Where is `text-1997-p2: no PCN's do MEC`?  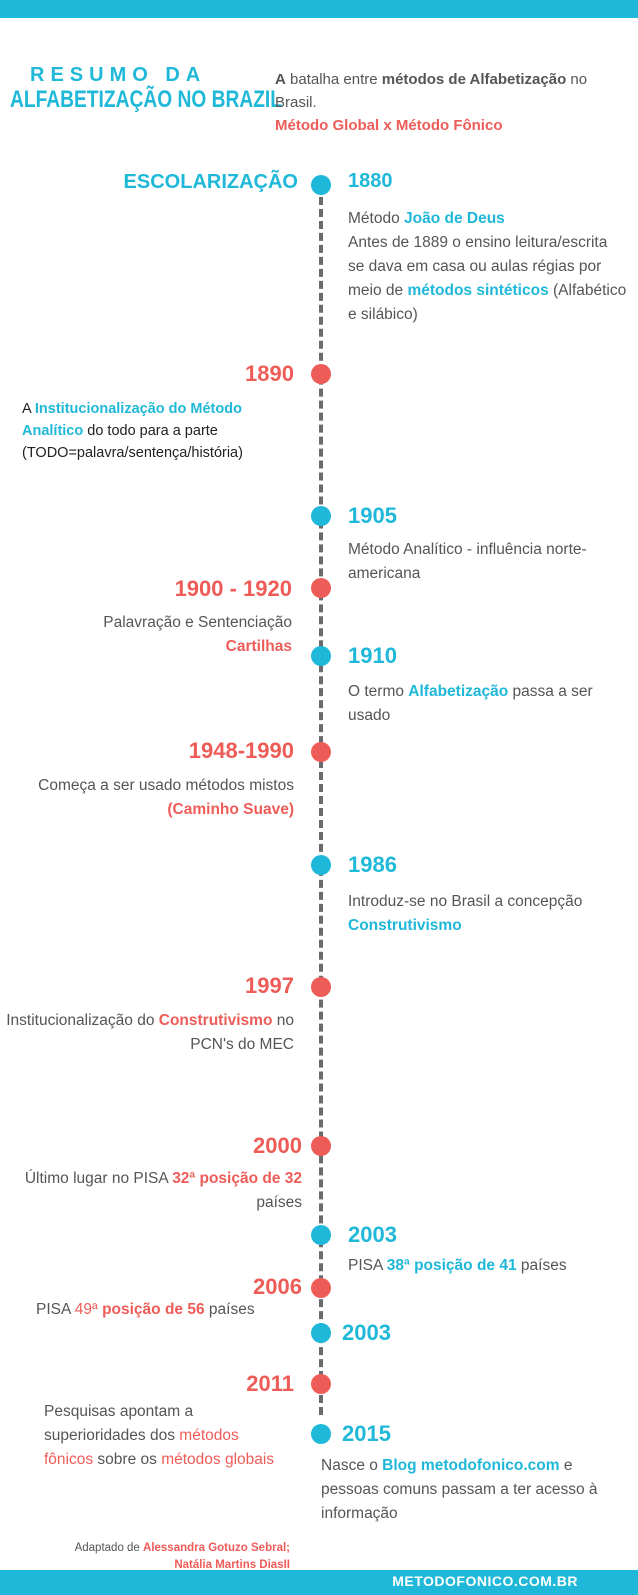
text-1997-p2: no PCN's do MEC is located at coordinates (242, 1032).